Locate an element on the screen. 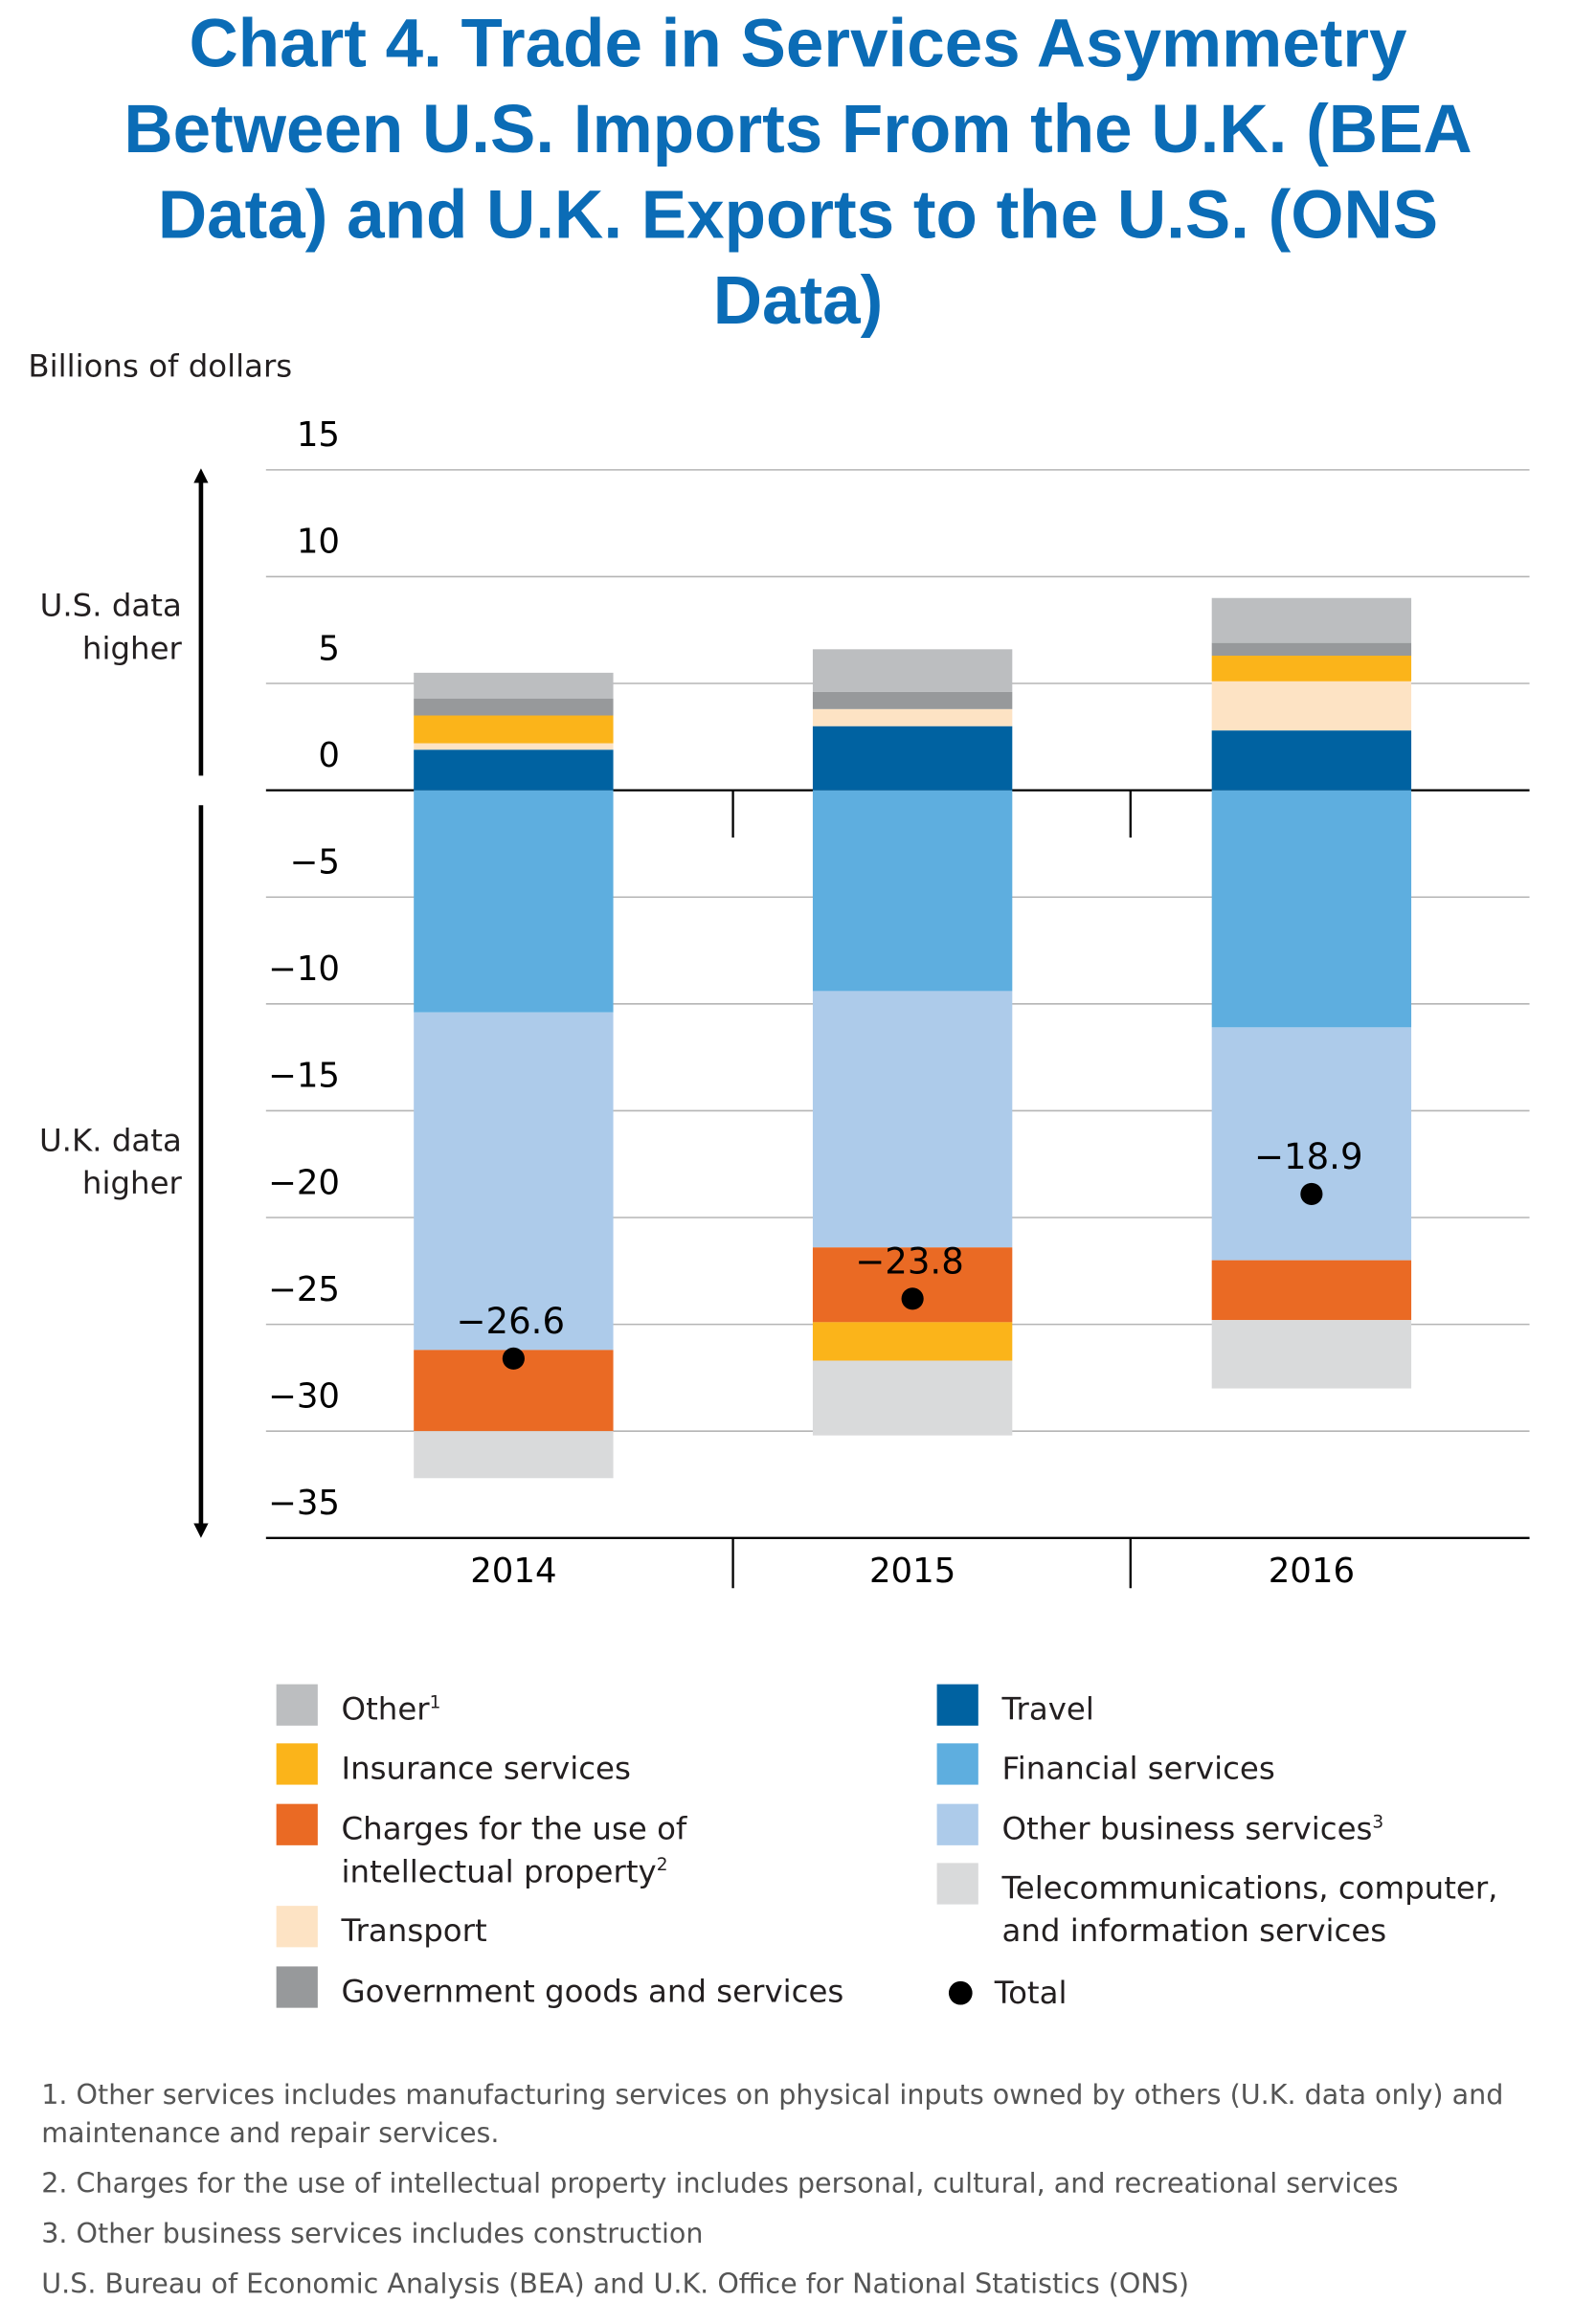  y-tick-label: 15 is located at coordinates (318, 435).